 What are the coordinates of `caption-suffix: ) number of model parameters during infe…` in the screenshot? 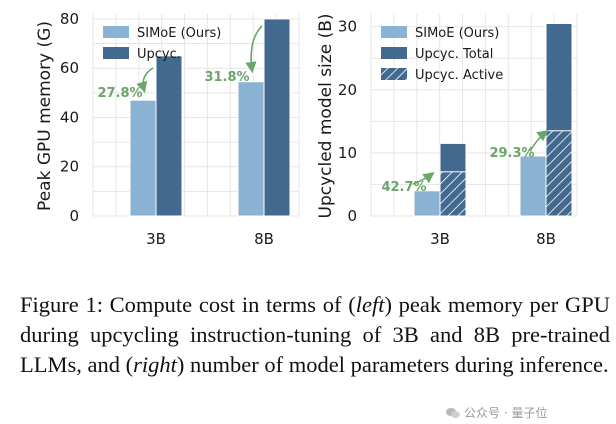 It's located at (392, 364).